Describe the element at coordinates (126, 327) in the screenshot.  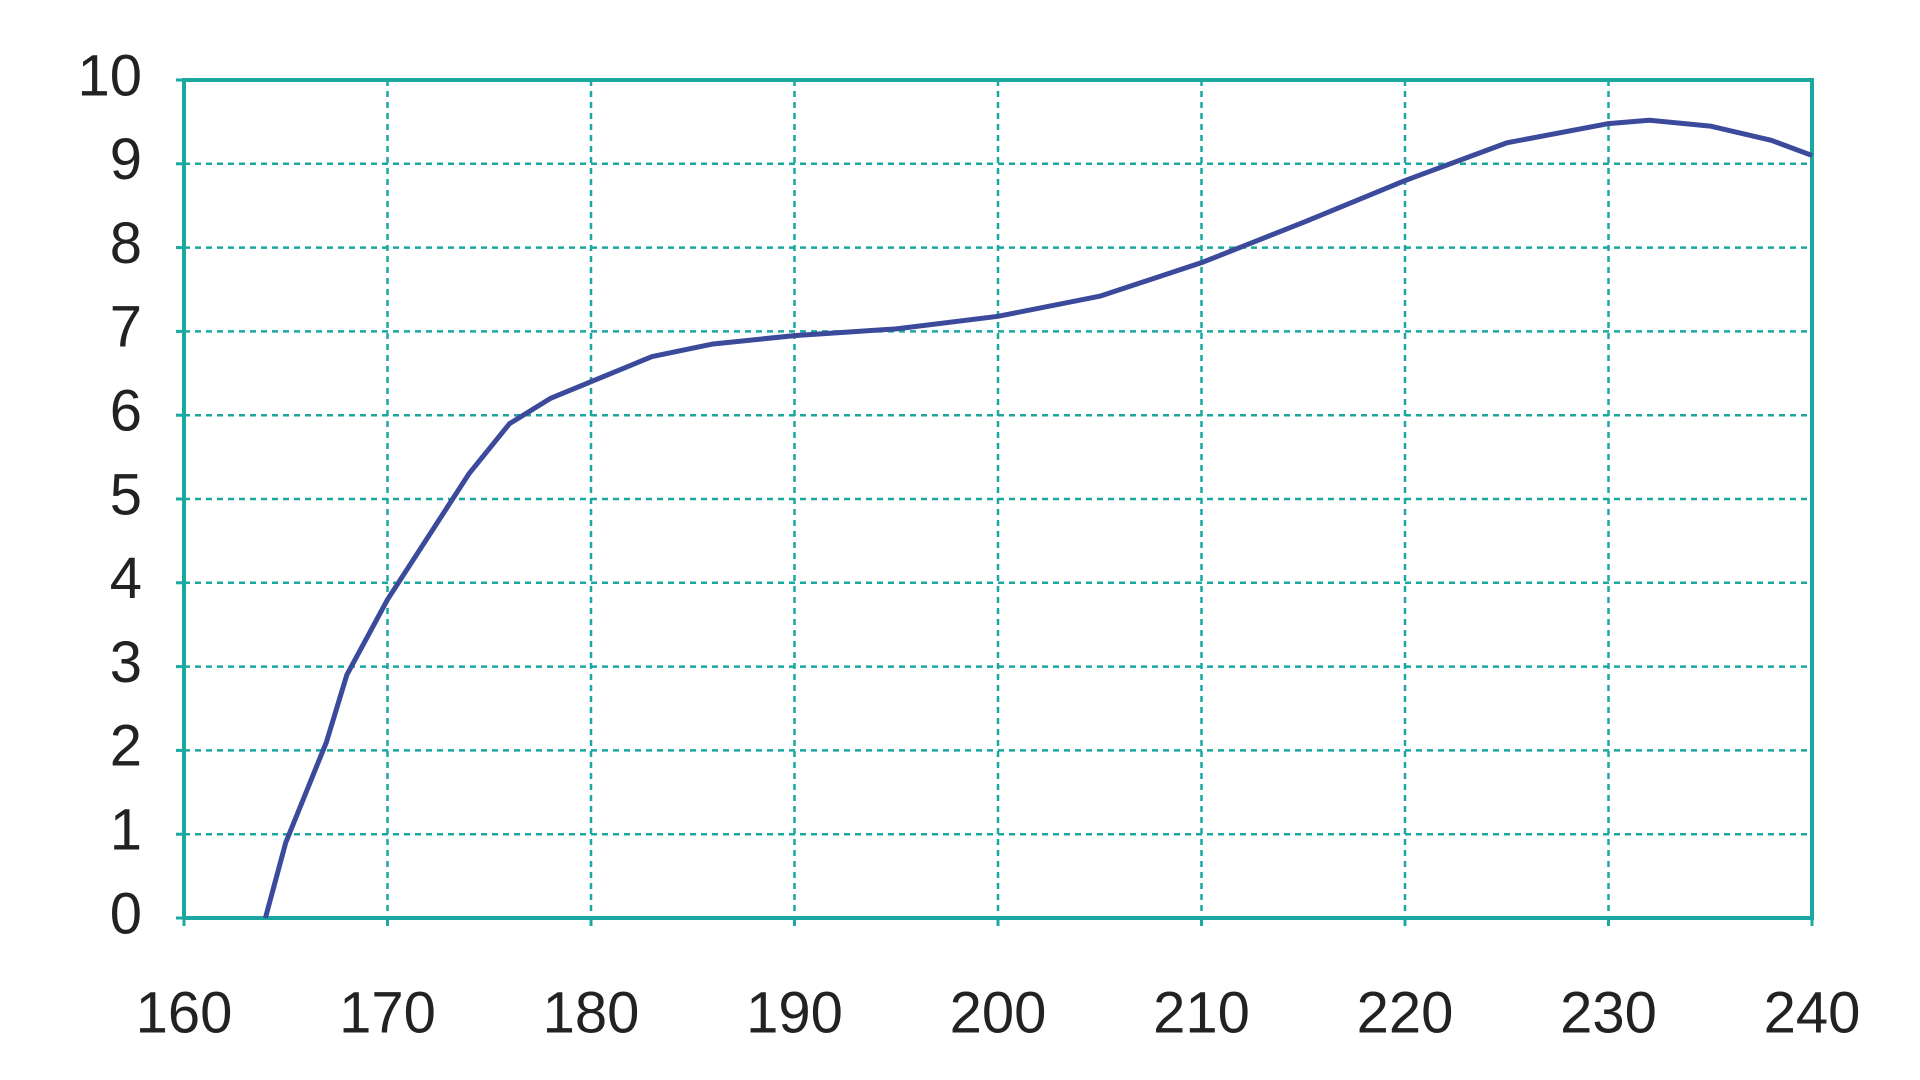
I see `y-tick-label: 7` at that location.